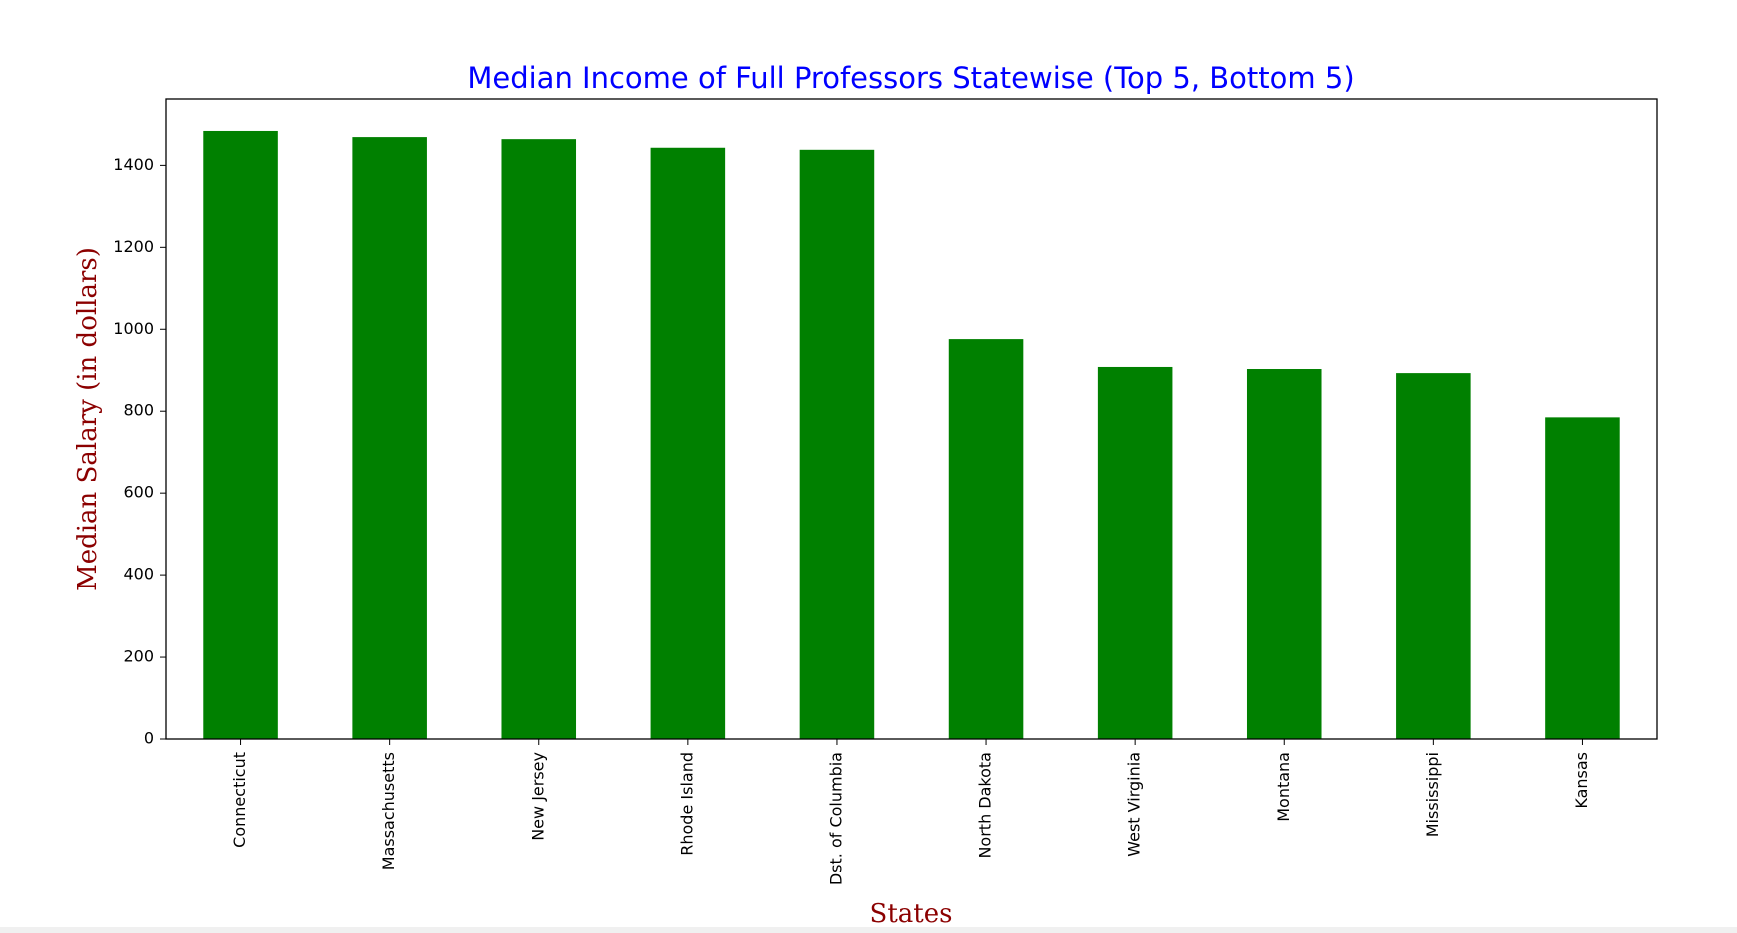  I want to click on x-tick-label: Kansas, so click(1581, 780).